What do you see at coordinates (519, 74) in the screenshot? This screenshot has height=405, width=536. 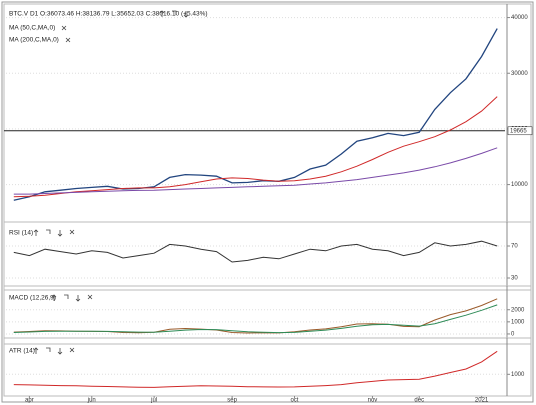 I see `y-tick-label: 30000` at bounding box center [519, 74].